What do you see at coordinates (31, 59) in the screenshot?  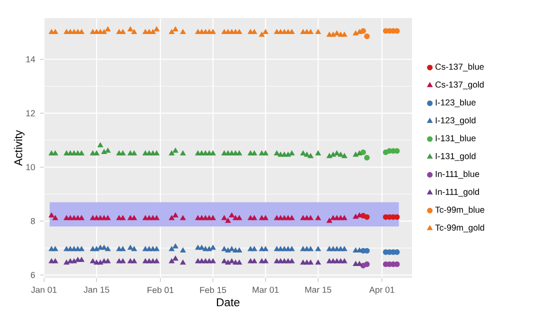 I see `y-tick-label: 14` at bounding box center [31, 59].